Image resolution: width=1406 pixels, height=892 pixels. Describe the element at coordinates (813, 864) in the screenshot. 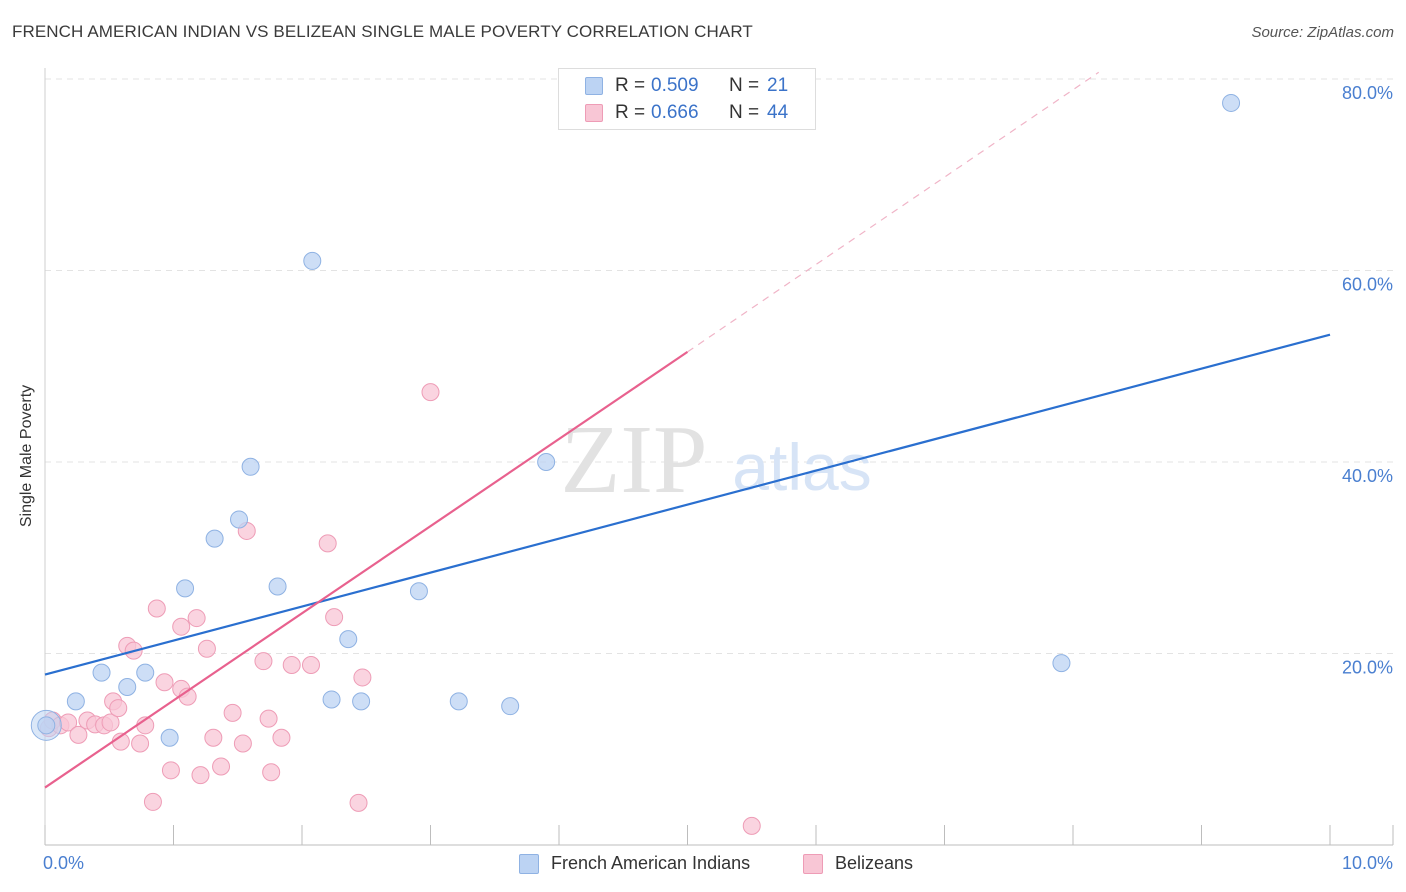

I see `legend-swatch-pink` at that location.